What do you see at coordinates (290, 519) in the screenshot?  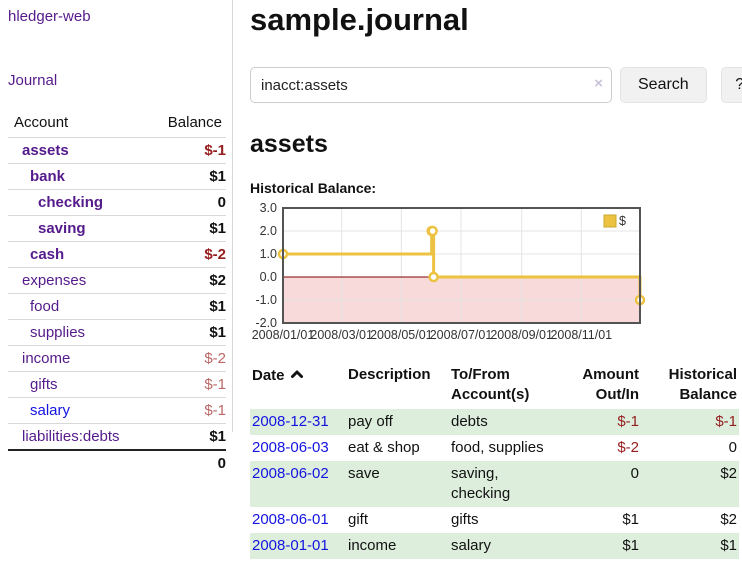 I see `transaction-date-link: 2008-06-01` at bounding box center [290, 519].